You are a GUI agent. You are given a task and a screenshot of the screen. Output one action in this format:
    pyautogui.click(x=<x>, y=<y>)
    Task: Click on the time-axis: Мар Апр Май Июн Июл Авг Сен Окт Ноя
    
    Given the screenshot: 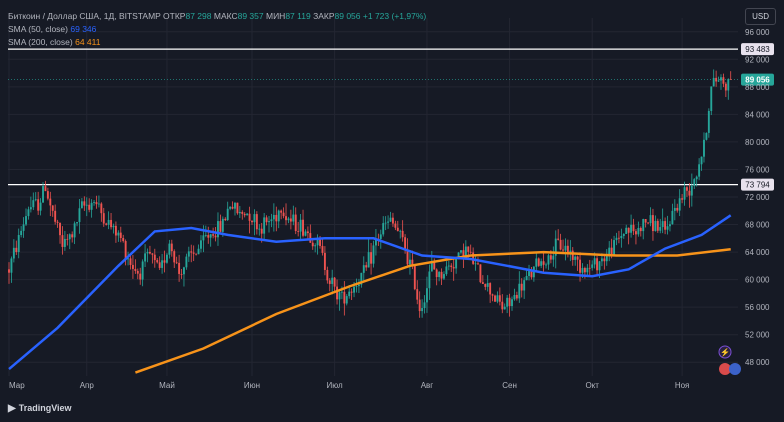 What is the action you would take?
    pyautogui.click(x=349, y=385)
    